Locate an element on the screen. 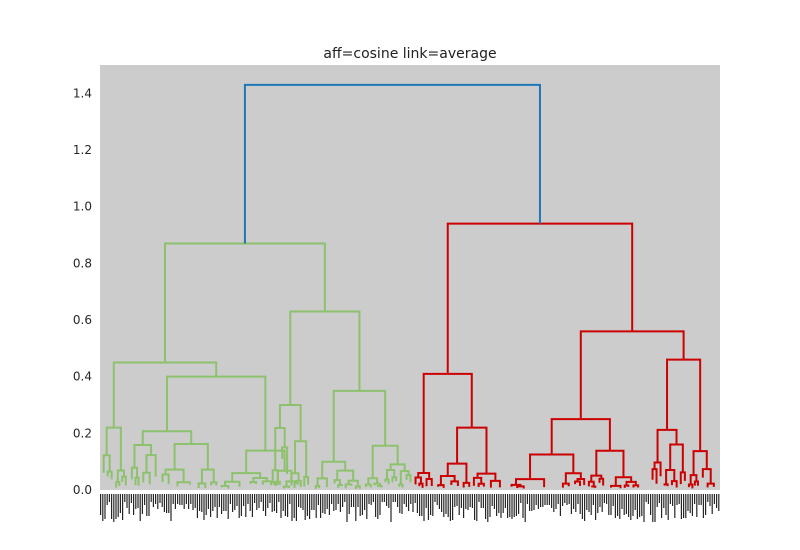 The height and width of the screenshot is (550, 800). leaf-labels is located at coordinates (410, 508).